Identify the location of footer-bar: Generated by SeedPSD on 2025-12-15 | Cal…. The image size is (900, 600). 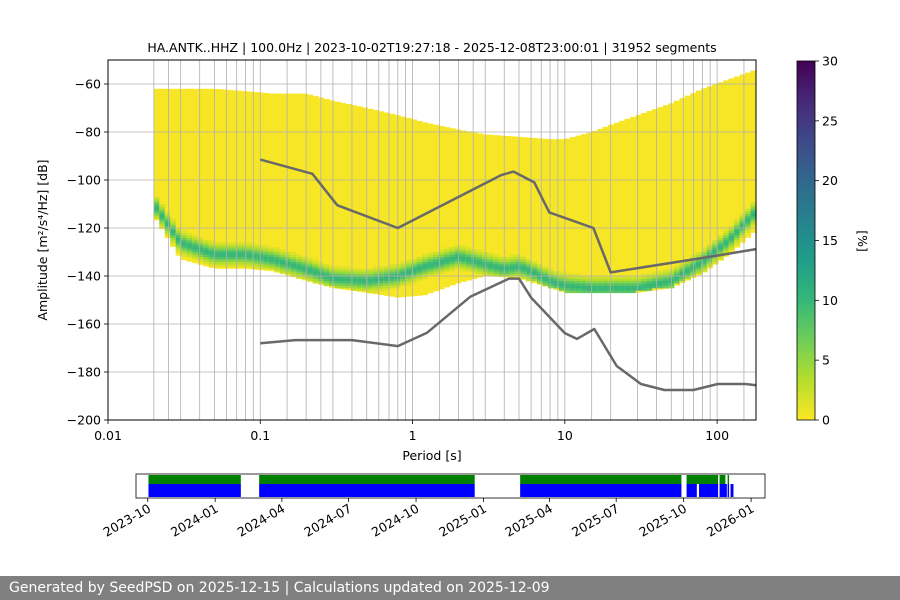
(450, 588).